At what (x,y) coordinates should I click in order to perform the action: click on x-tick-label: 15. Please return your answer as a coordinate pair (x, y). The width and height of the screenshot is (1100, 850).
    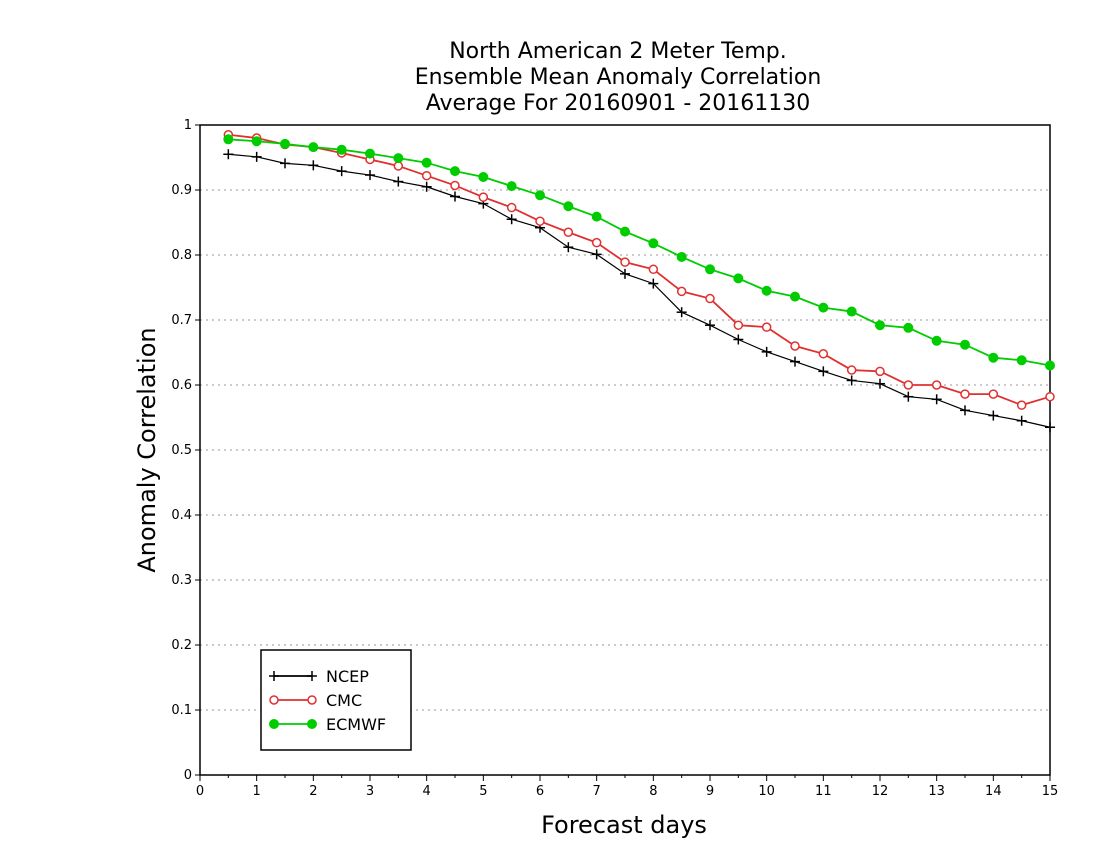
    Looking at the image, I should click on (1050, 791).